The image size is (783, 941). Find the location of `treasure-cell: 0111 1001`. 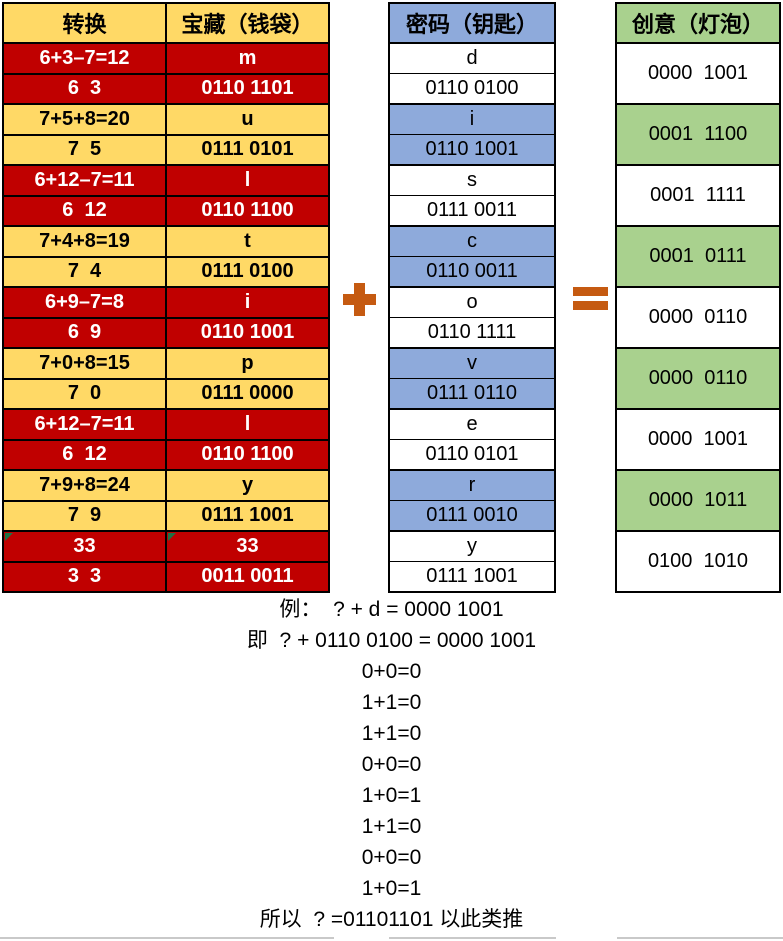

treasure-cell: 0111 1001 is located at coordinates (247, 515).